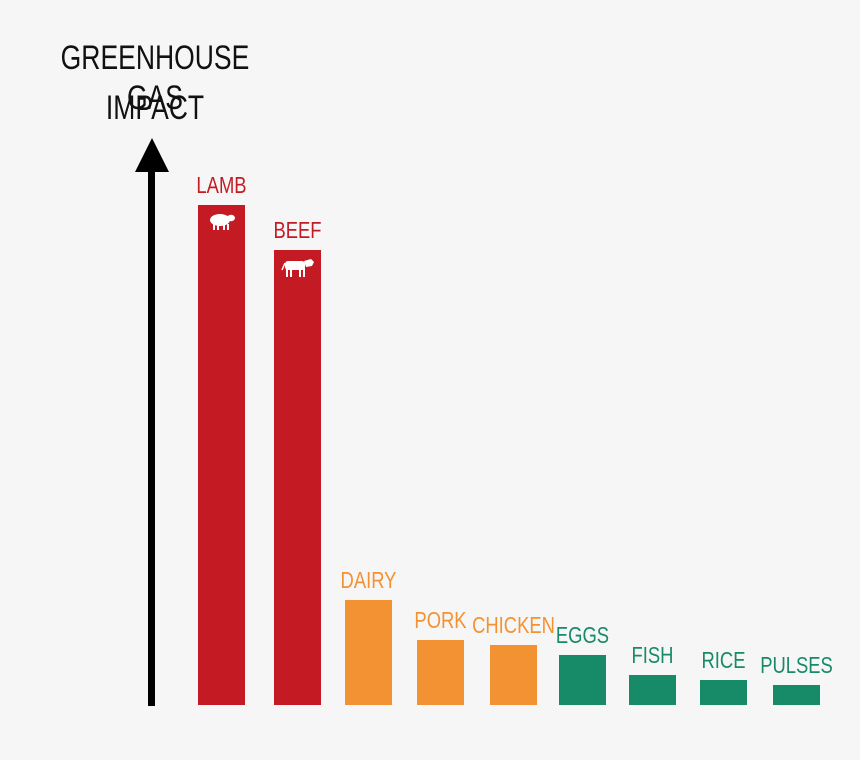 The image size is (860, 760). Describe the element at coordinates (652, 690) in the screenshot. I see `bar-fish` at that location.